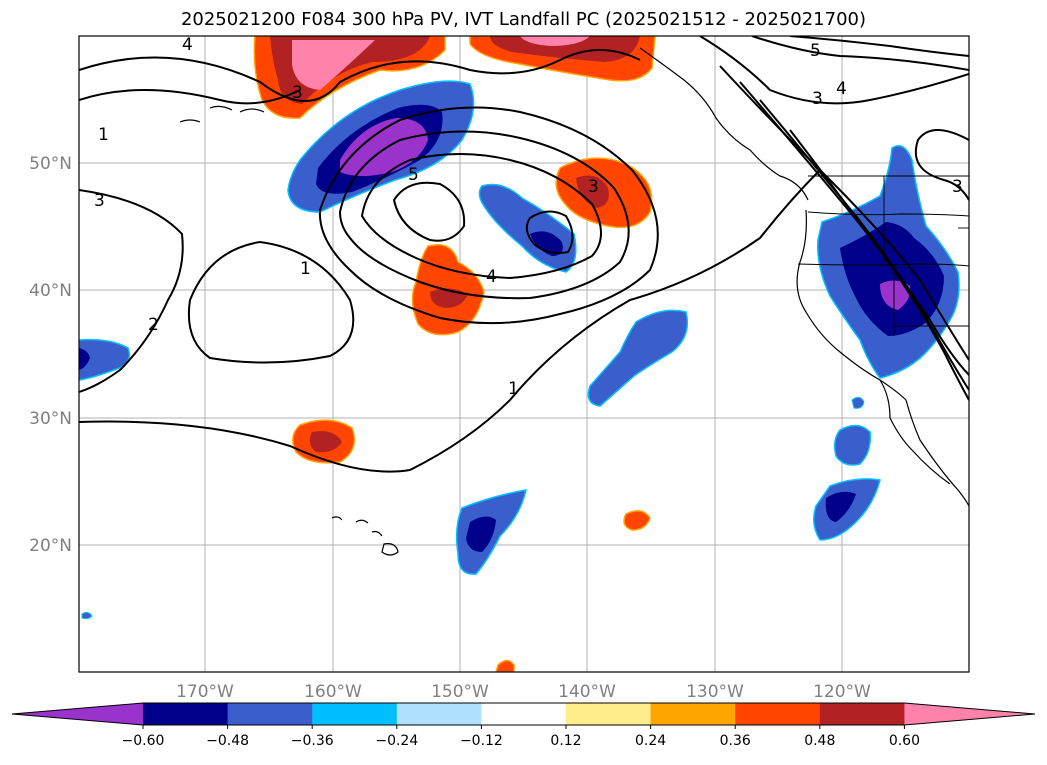  I want to click on colorbar-tick-label: −0.24, so click(396, 741).